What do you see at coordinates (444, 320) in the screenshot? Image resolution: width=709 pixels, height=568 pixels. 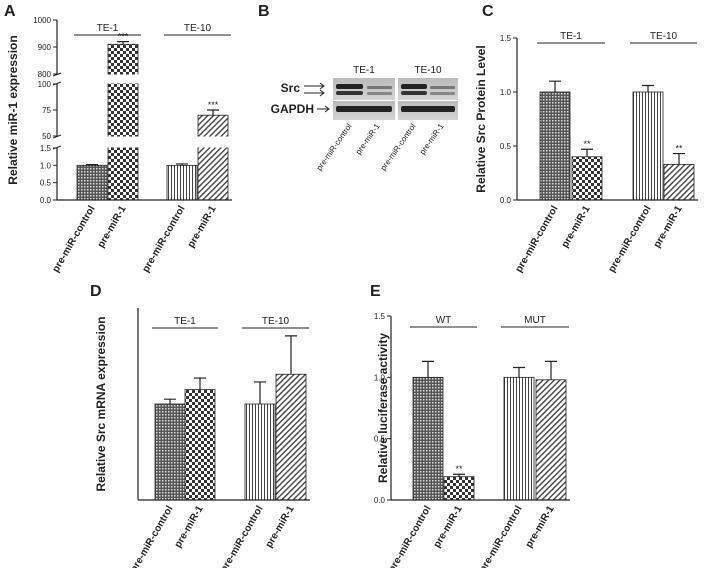 I see `group-label: WT` at bounding box center [444, 320].